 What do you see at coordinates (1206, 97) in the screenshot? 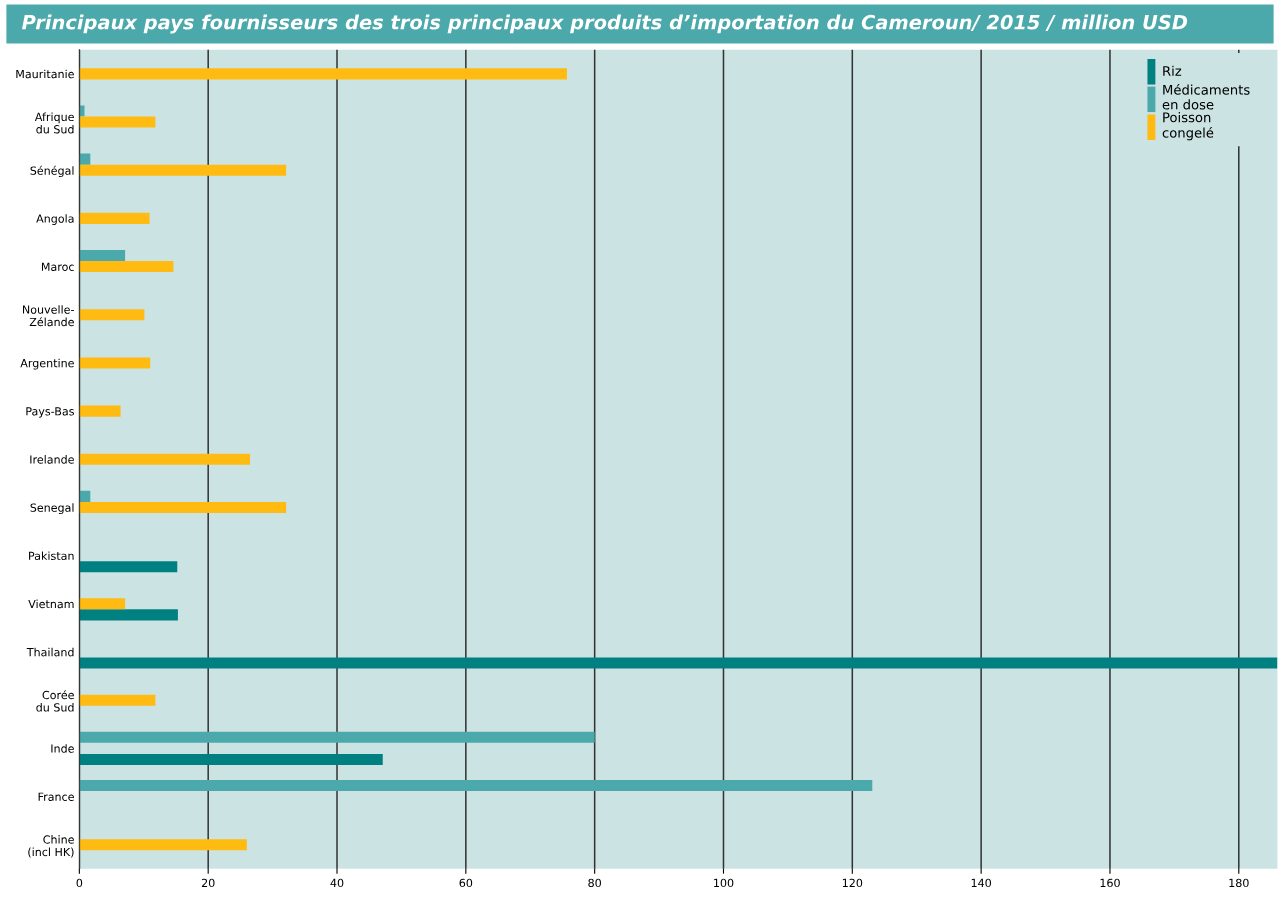
I see `legend-label: Médicaments en dose` at bounding box center [1206, 97].